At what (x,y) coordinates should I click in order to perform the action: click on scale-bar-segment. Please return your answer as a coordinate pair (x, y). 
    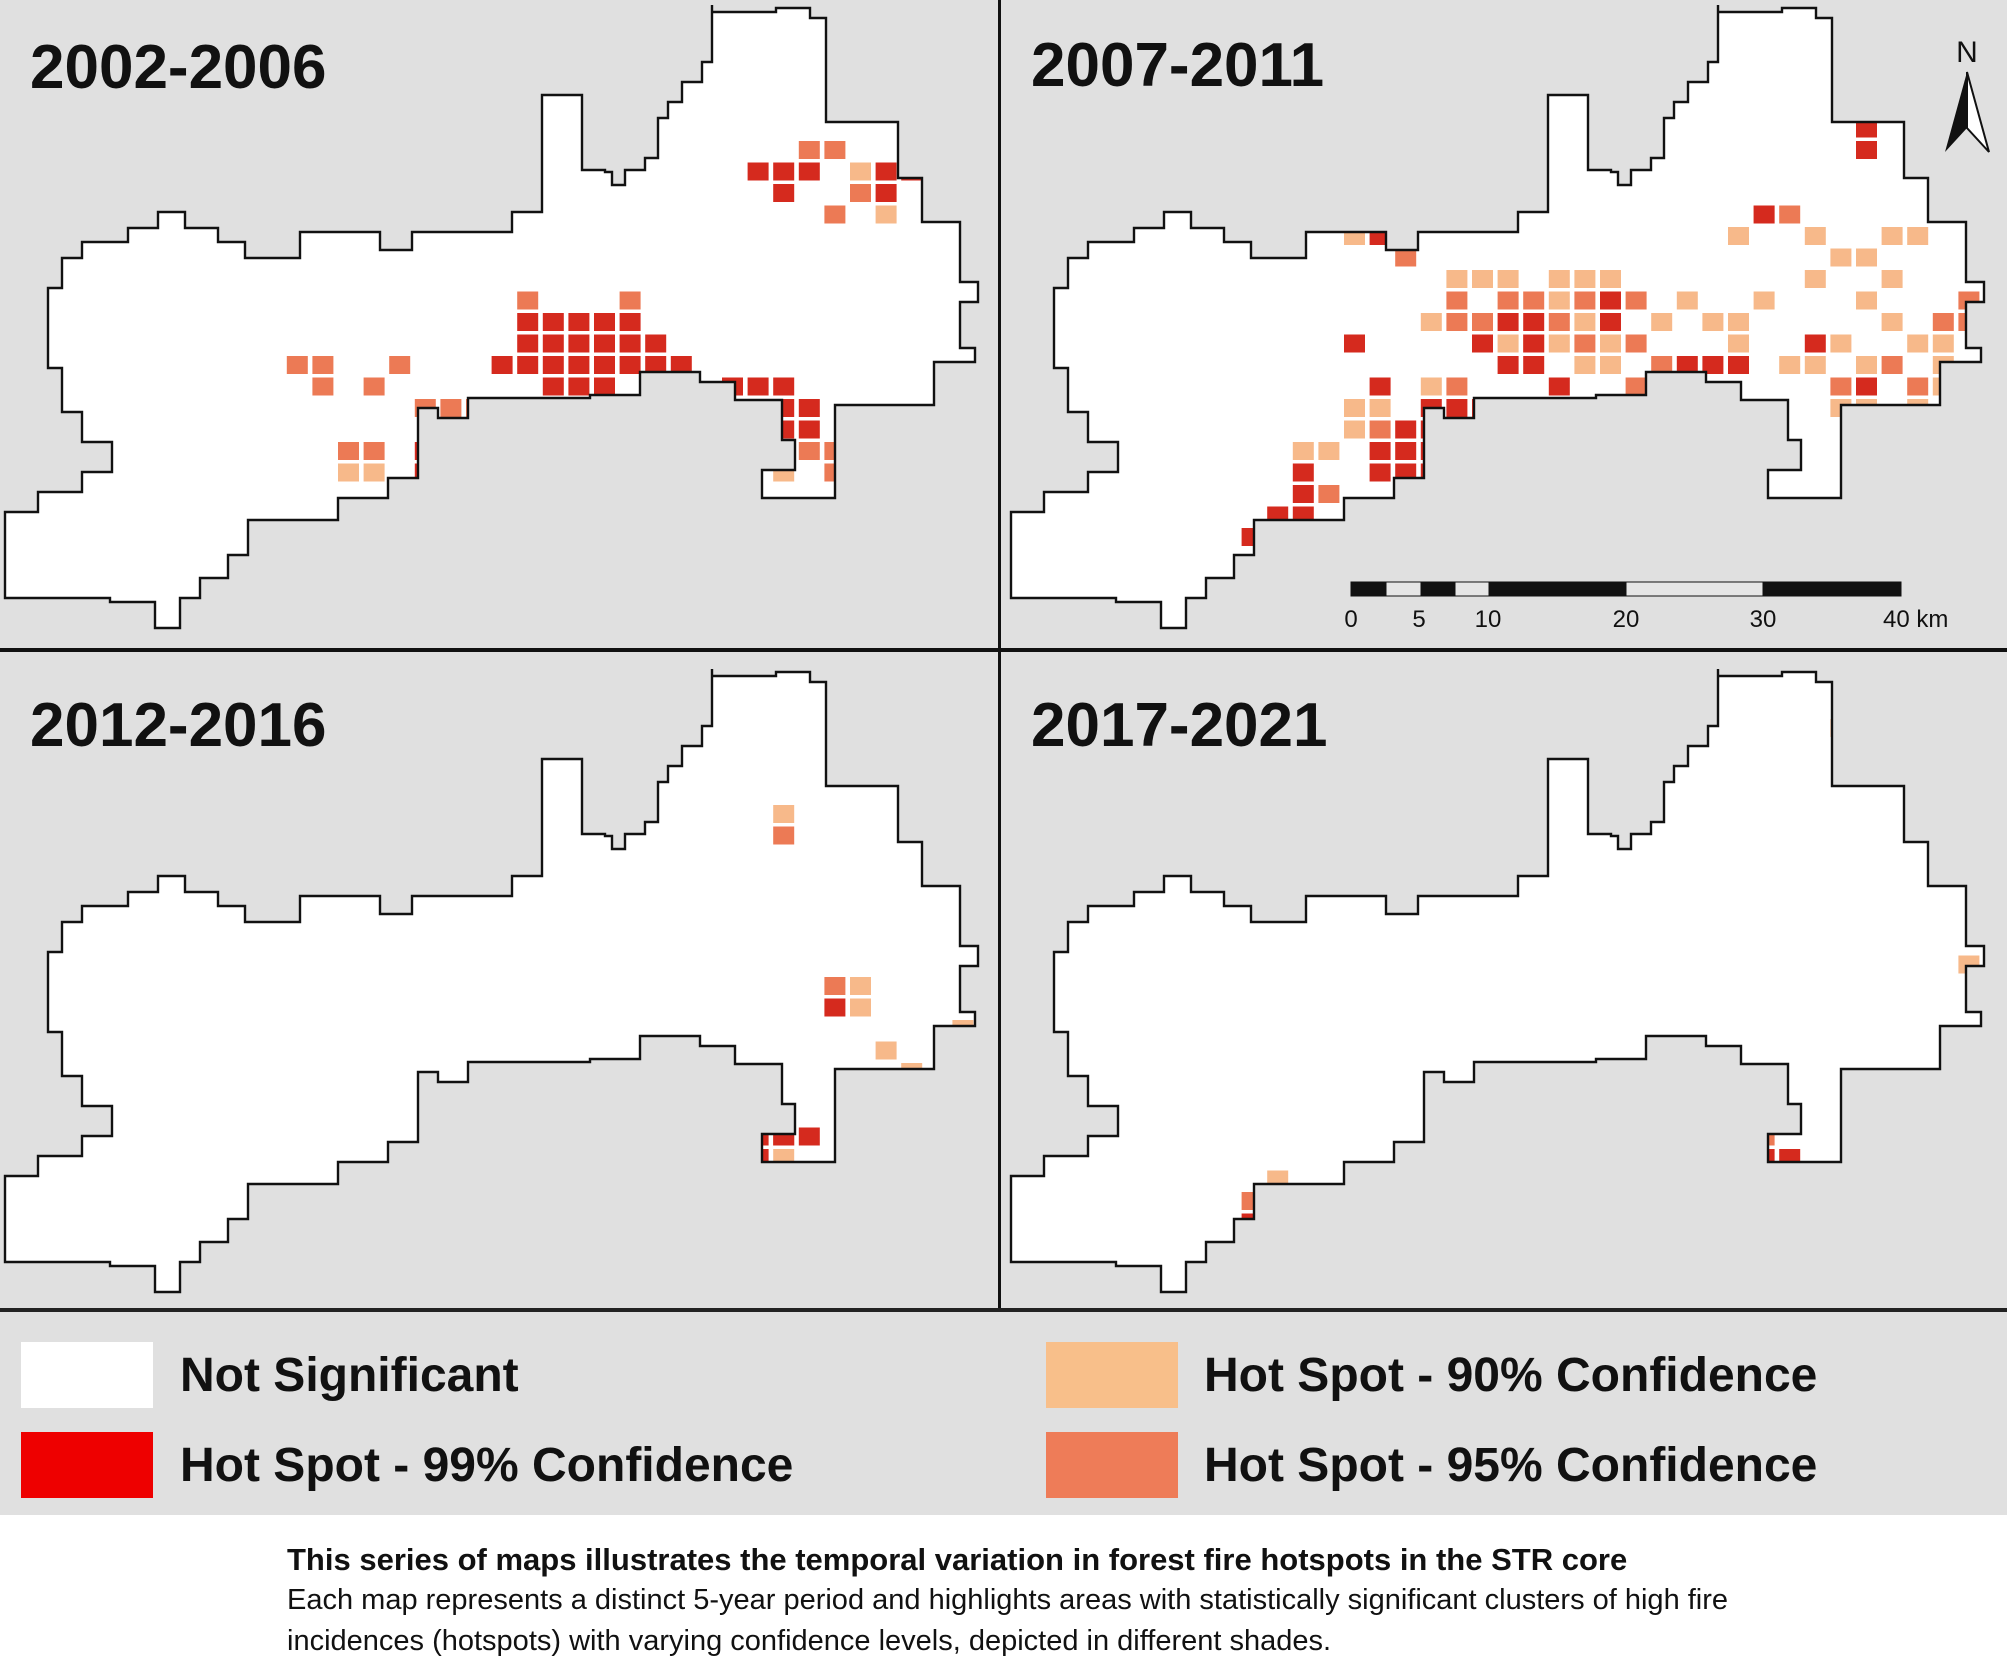
    Looking at the image, I should click on (1403, 589).